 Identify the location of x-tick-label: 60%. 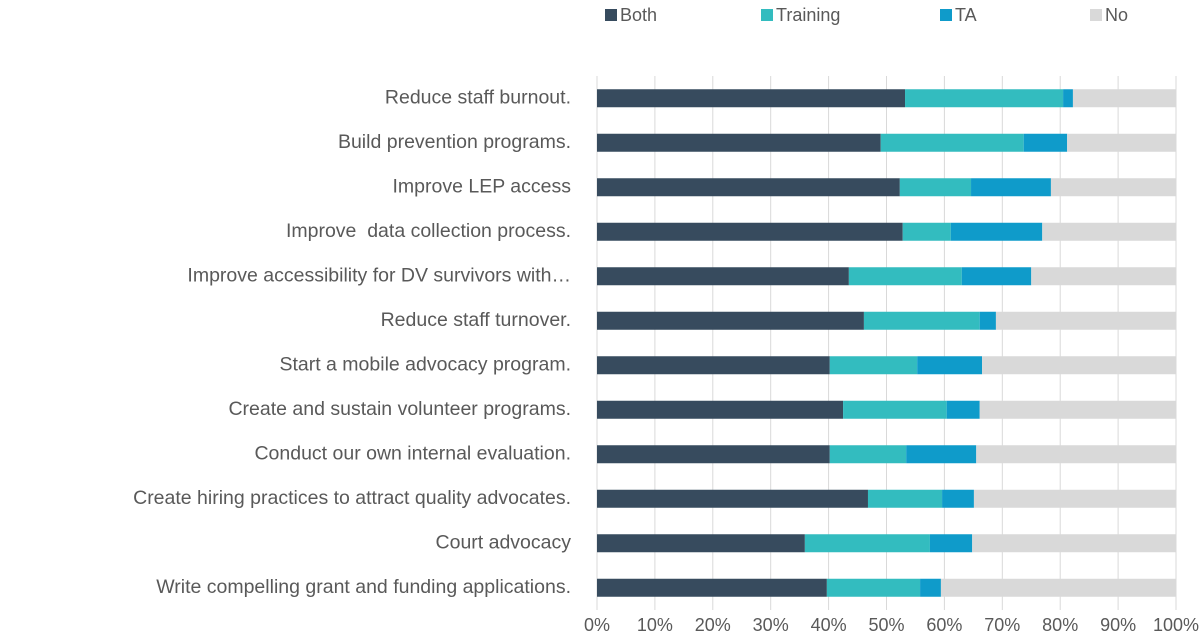
(944, 625).